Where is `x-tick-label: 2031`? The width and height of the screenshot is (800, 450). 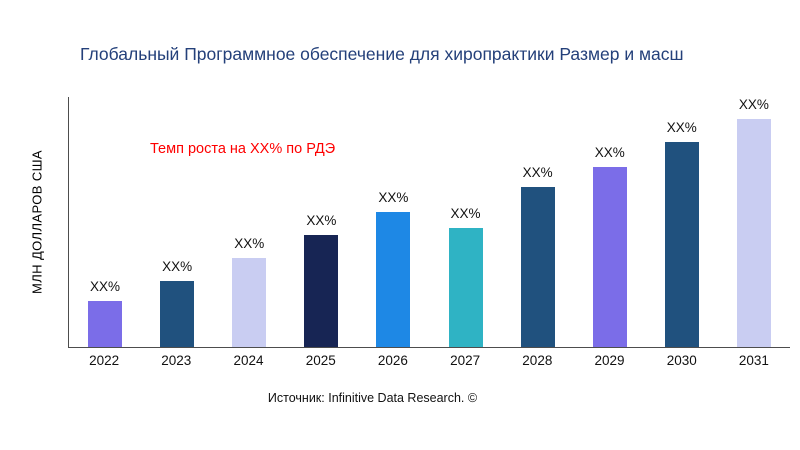 x-tick-label: 2031 is located at coordinates (753, 360).